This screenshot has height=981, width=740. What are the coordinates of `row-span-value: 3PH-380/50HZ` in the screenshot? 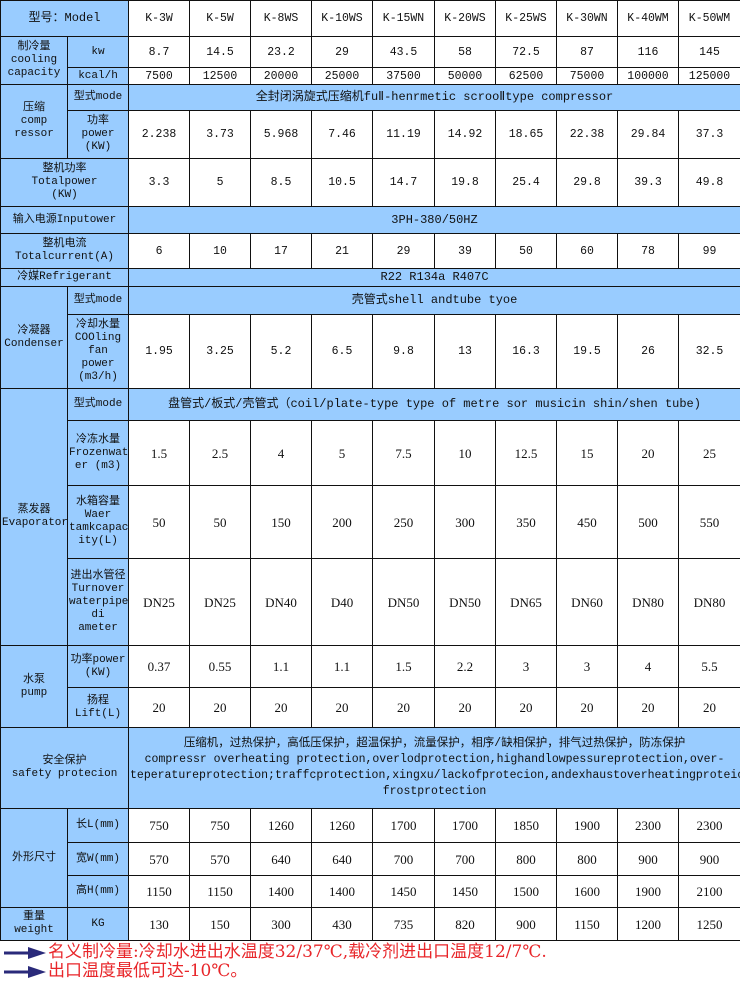 It's located at (434, 220).